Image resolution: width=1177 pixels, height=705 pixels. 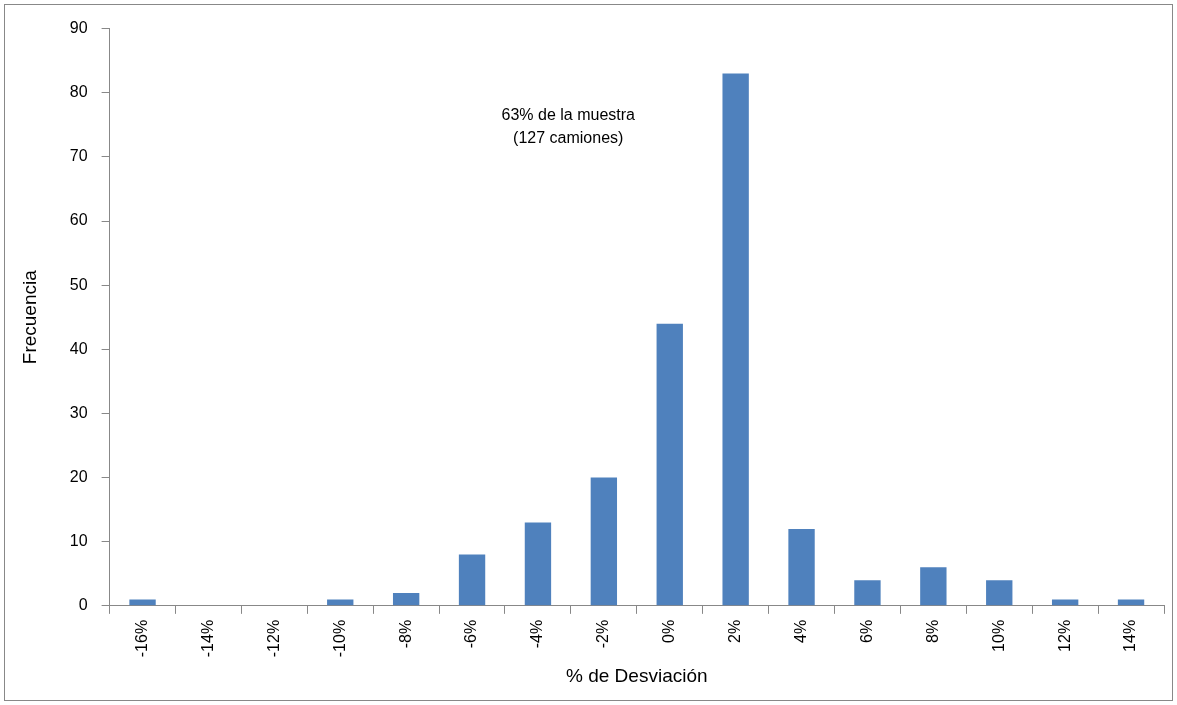 I want to click on x-tick-label: -4%, so click(x=537, y=634).